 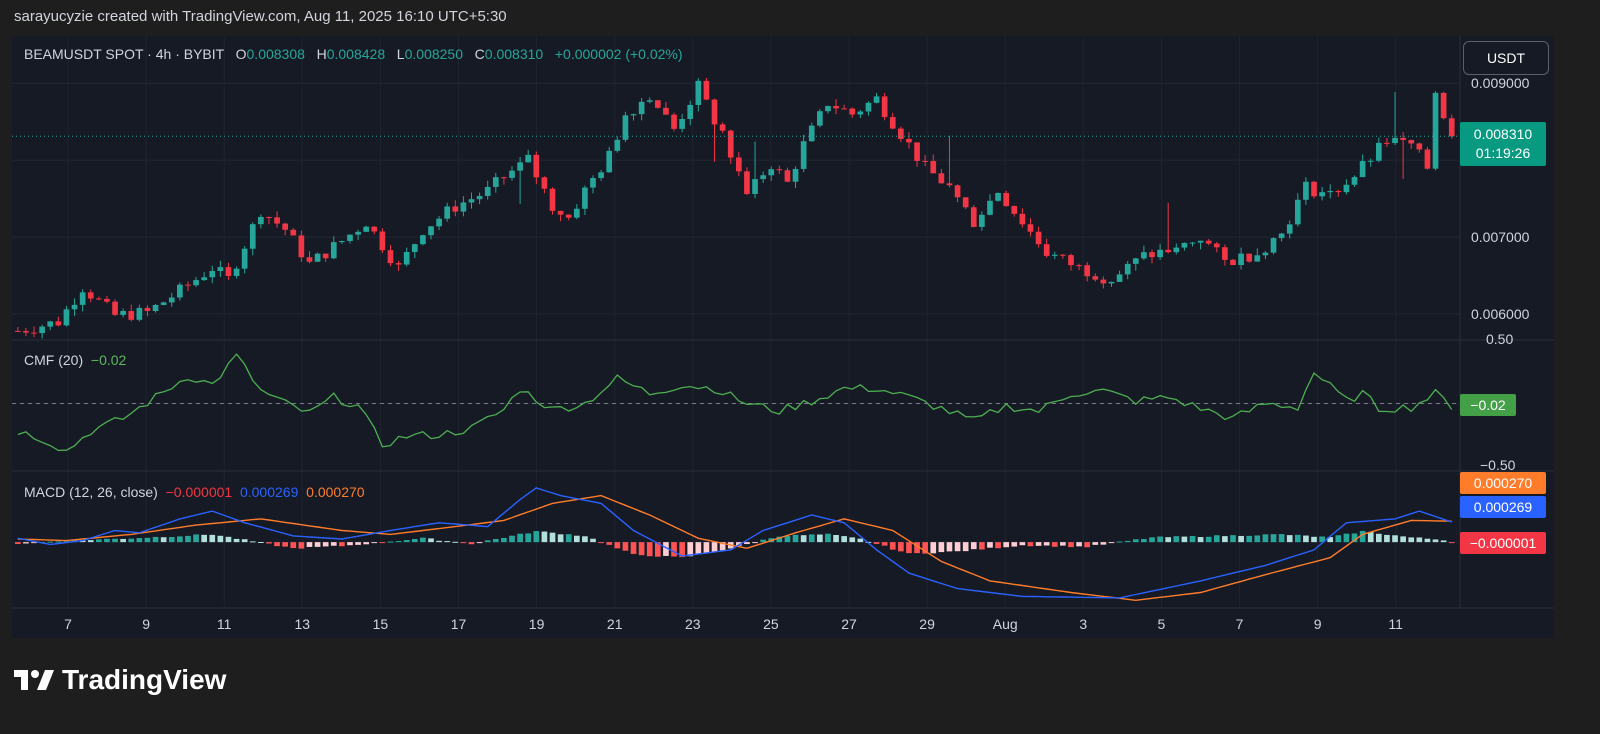 What do you see at coordinates (1503, 483) in the screenshot?
I see `macd-signal-pill: 0.000270` at bounding box center [1503, 483].